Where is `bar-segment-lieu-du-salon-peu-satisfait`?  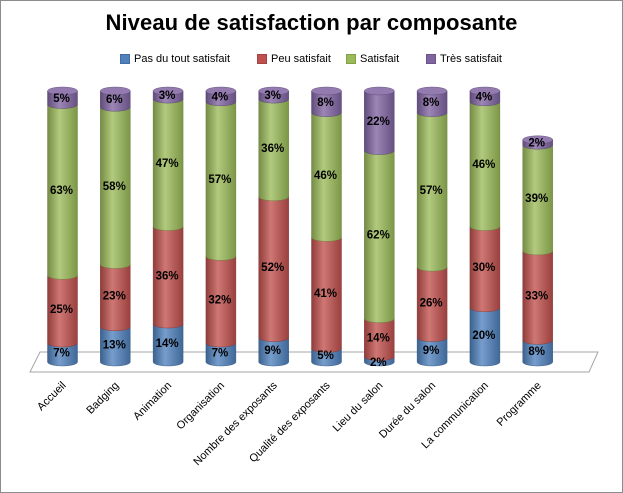
bar-segment-lieu-du-salon-peu-satisfait is located at coordinates (379, 339).